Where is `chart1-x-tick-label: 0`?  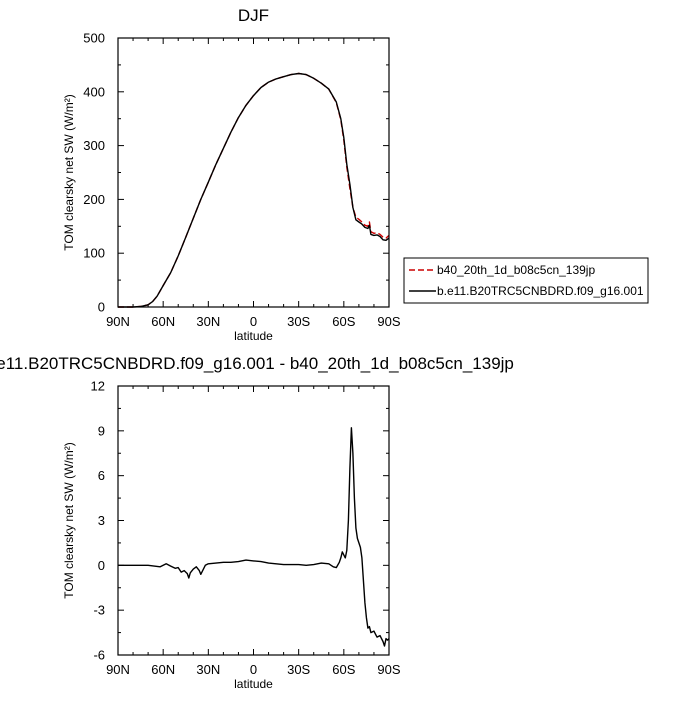 chart1-x-tick-label: 0 is located at coordinates (253, 321).